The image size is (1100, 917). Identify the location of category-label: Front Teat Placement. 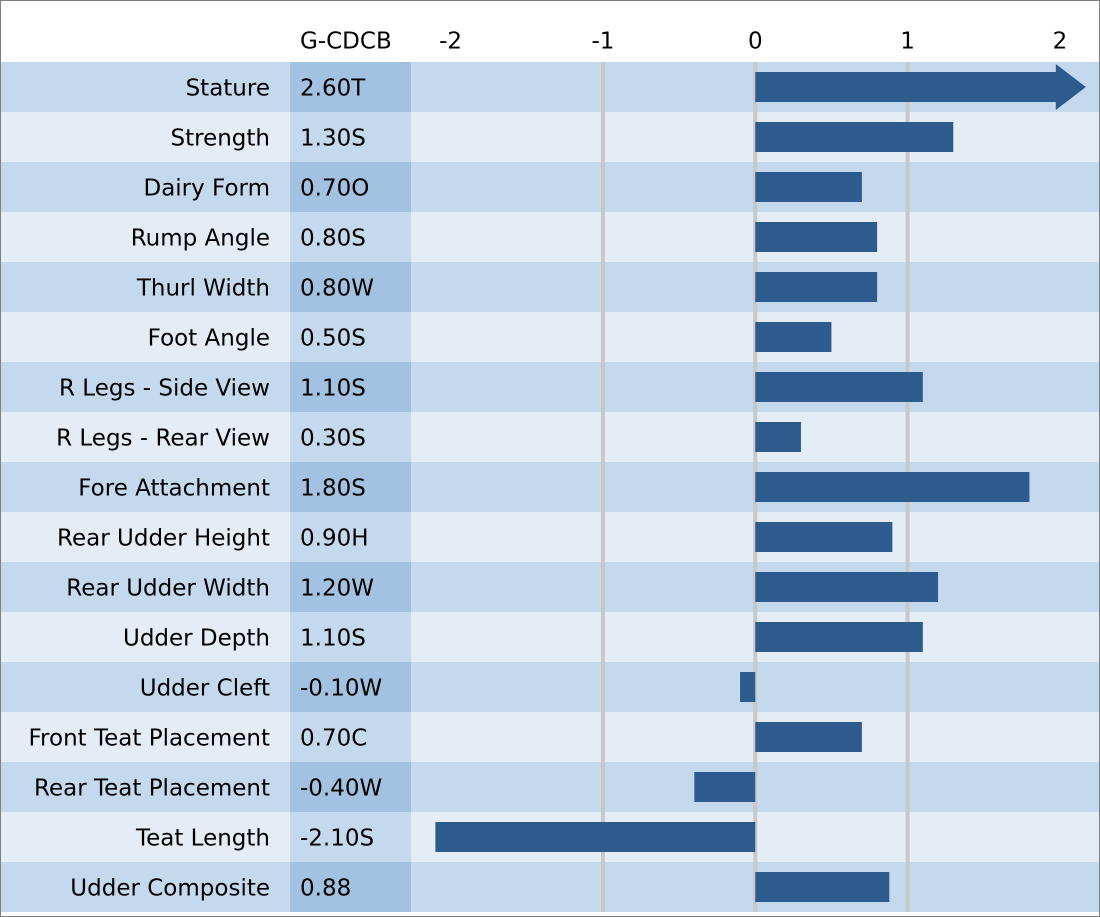
(150, 739).